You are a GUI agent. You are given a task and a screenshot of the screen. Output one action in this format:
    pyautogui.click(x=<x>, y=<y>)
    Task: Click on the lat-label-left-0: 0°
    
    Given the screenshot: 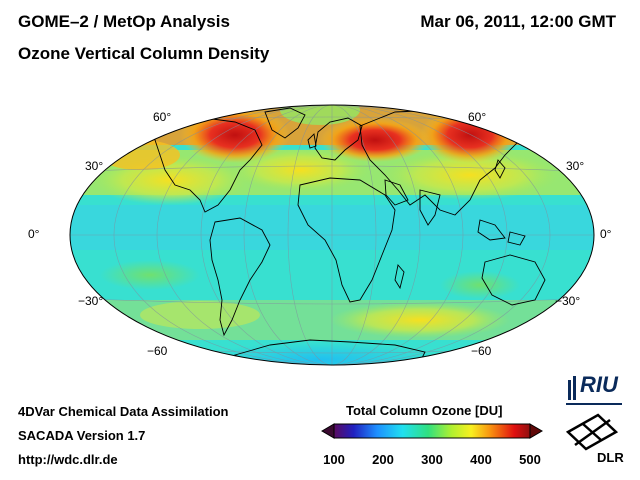 What is the action you would take?
    pyautogui.click(x=34, y=234)
    